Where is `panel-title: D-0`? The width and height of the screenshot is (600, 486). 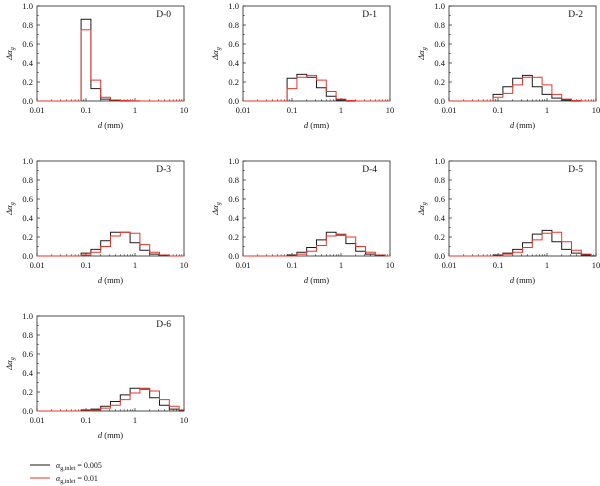
panel-title: D-0 is located at coordinates (163, 15).